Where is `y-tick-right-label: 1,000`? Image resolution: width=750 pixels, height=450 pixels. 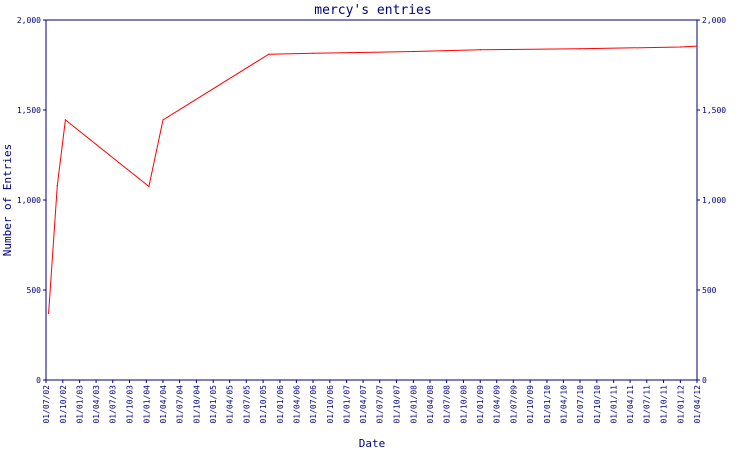 y-tick-right-label: 1,000 is located at coordinates (714, 200).